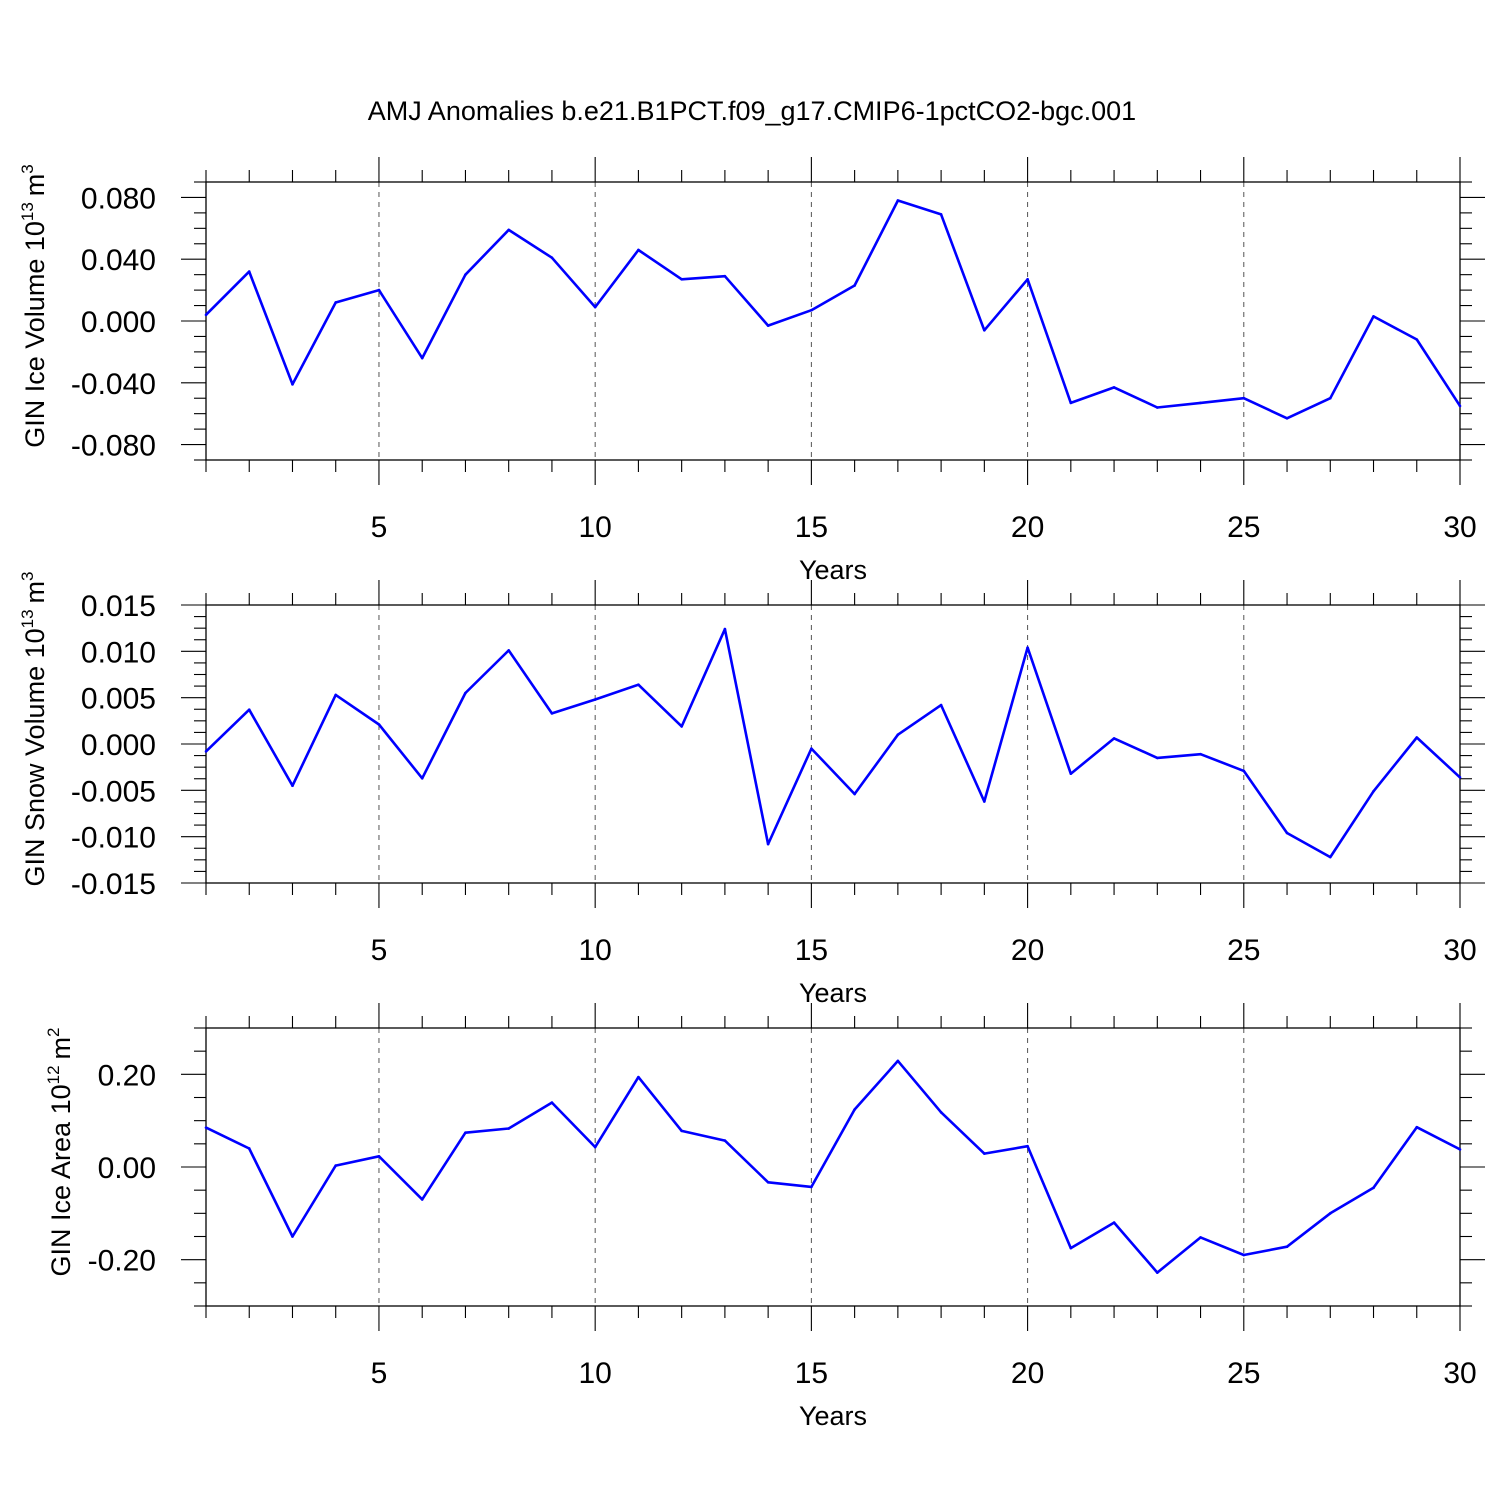 Image resolution: width=1500 pixels, height=1500 pixels. Describe the element at coordinates (118, 198) in the screenshot. I see `y-tick-label: 0.080` at that location.